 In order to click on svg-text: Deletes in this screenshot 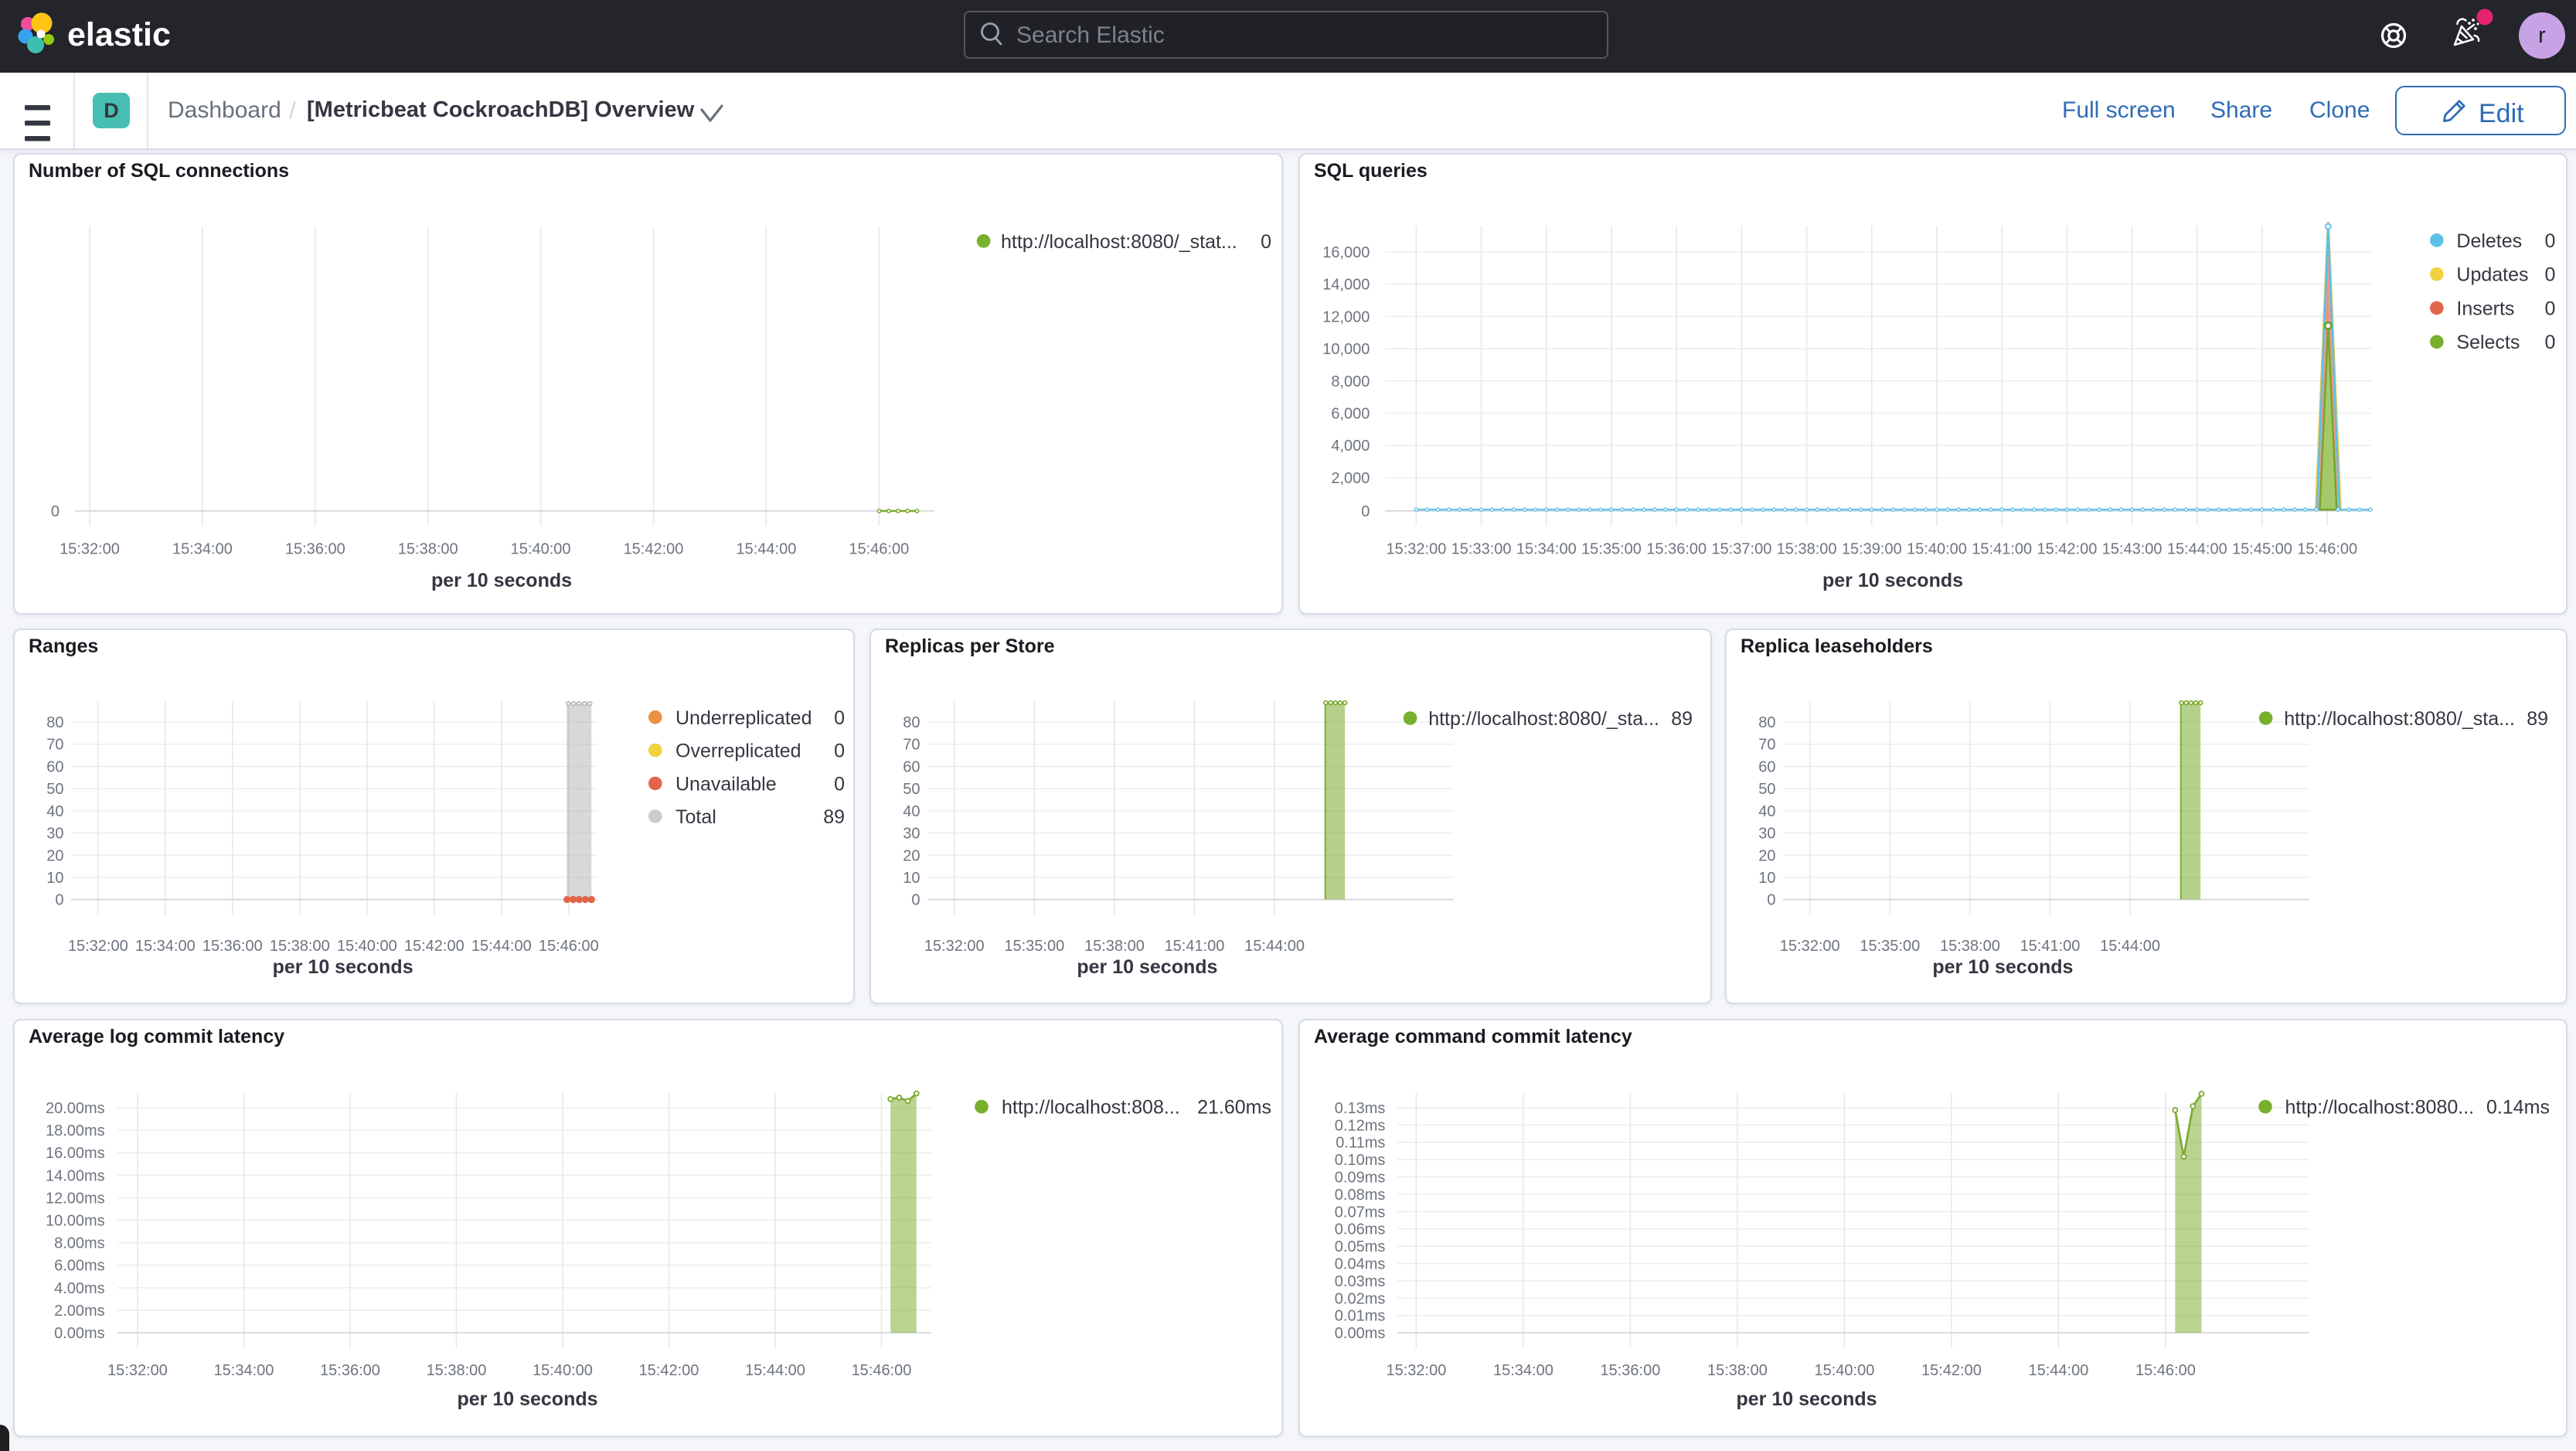, I will do `click(2489, 241)`.